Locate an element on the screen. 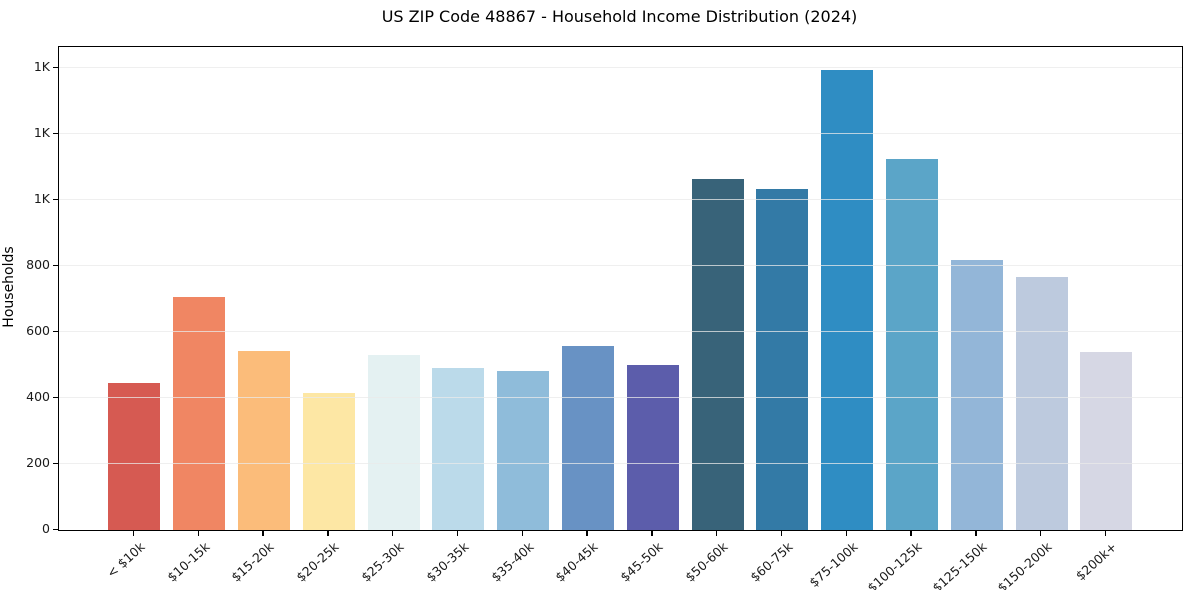 This screenshot has height=590, width=1189. x-tick-label: $200k+ is located at coordinates (1096, 561).